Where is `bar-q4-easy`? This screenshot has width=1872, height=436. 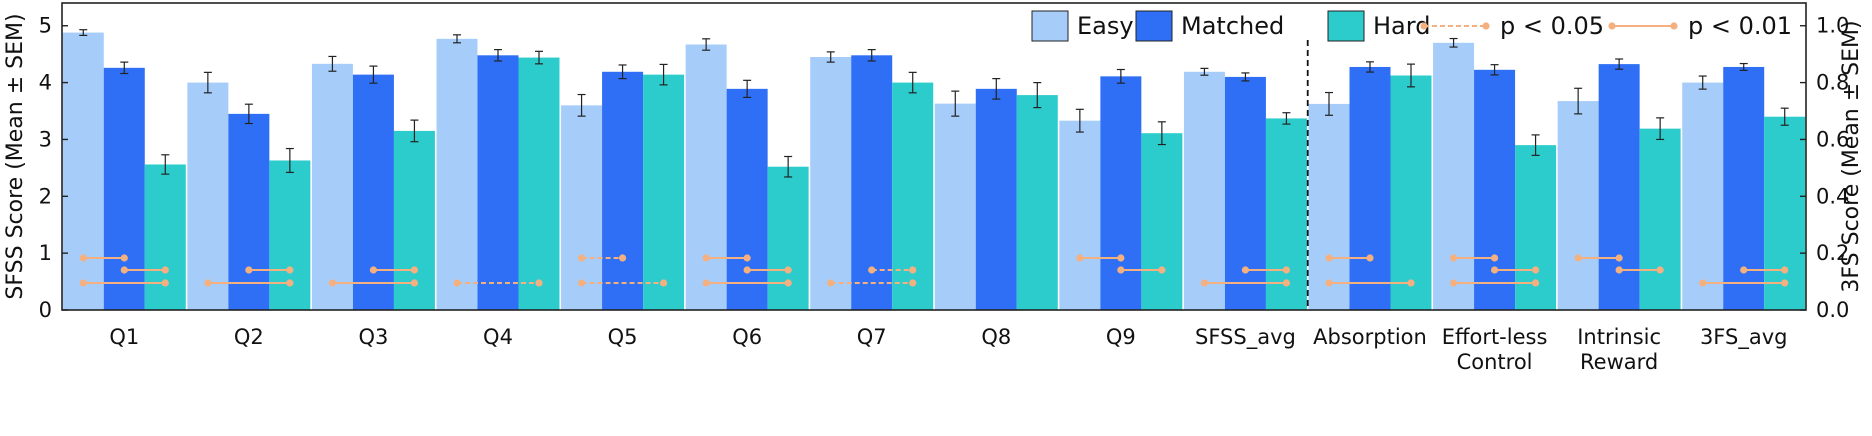
bar-q4-easy is located at coordinates (457, 174).